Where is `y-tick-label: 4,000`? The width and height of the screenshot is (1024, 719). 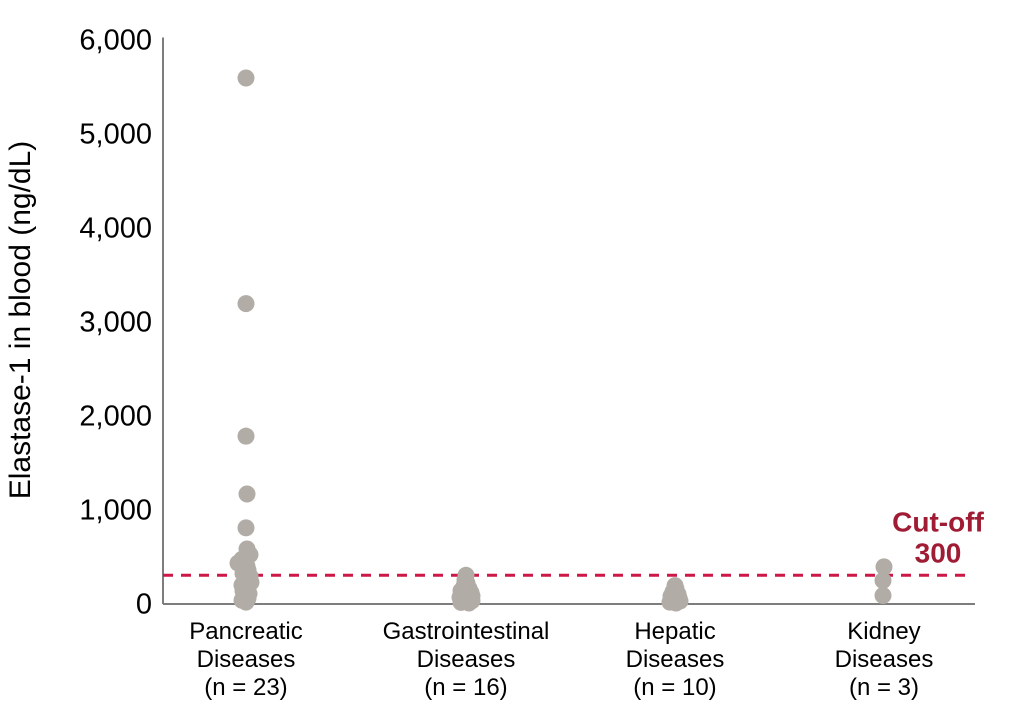
y-tick-label: 4,000 is located at coordinates (115, 229).